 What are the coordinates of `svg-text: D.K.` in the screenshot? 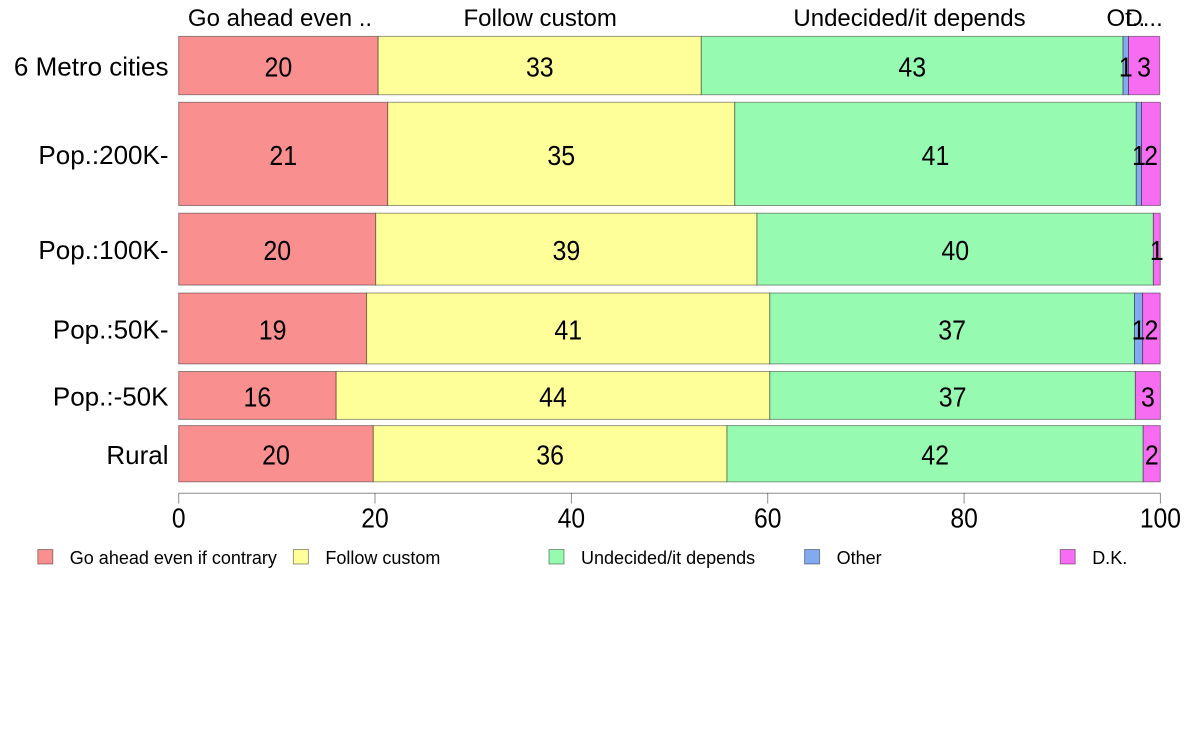 It's located at (1109, 558).